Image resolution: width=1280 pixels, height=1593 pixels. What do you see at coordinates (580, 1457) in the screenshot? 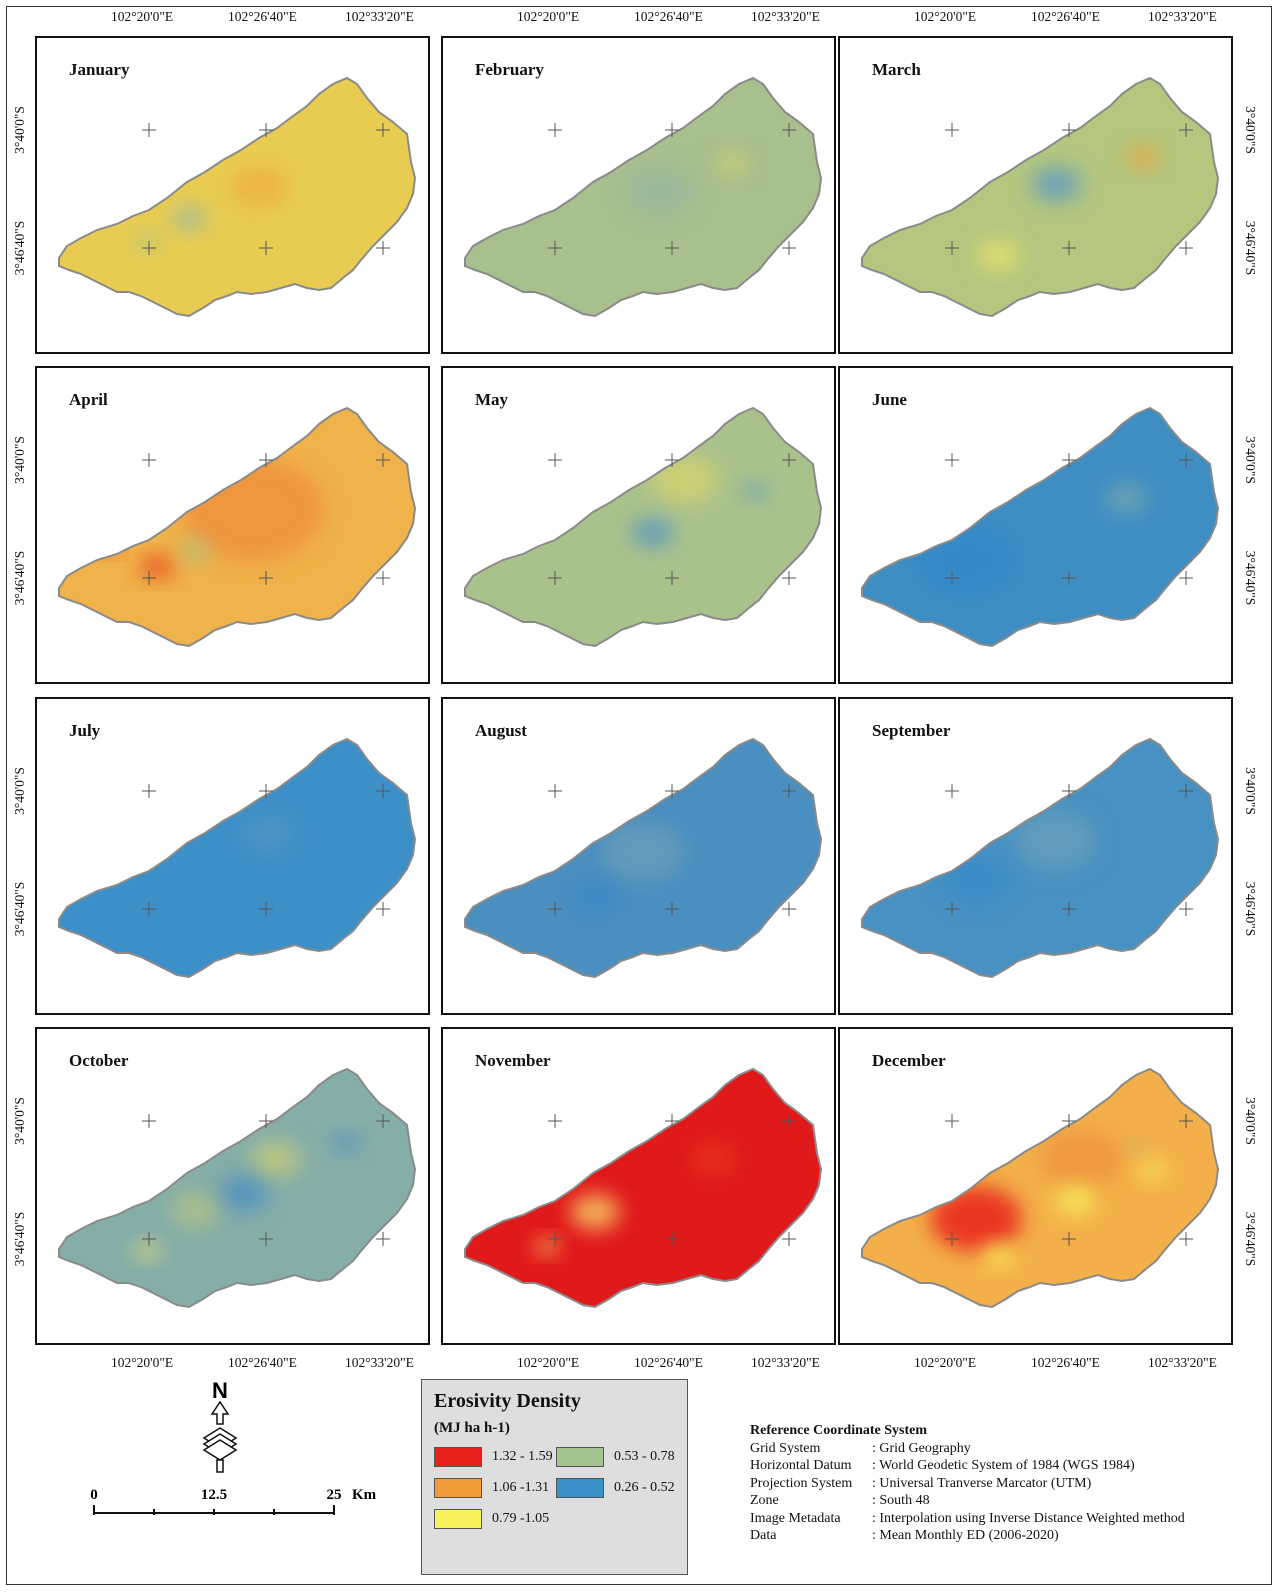
I see `legend-swatch` at bounding box center [580, 1457].